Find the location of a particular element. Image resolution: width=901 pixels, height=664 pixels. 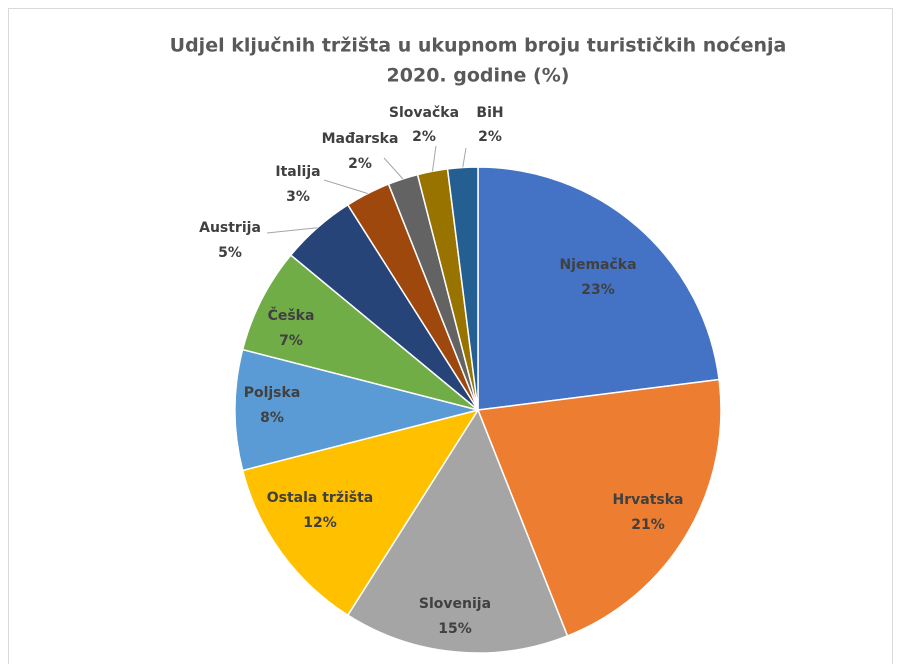

data-label-name: Slovenija is located at coordinates (455, 604).